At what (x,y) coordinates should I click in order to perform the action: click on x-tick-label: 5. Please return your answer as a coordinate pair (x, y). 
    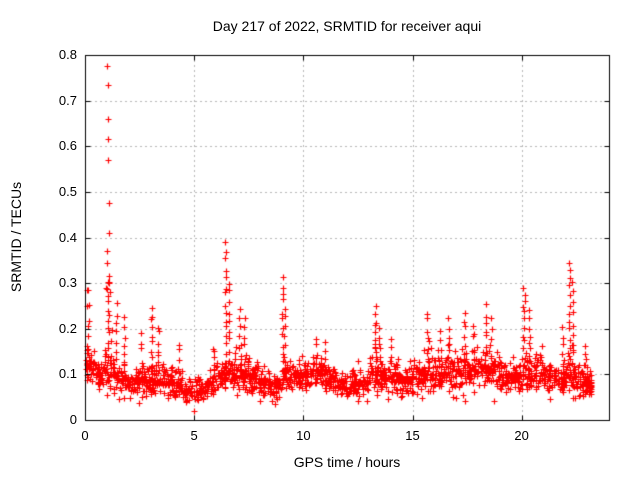
    Looking at the image, I should click on (194, 435).